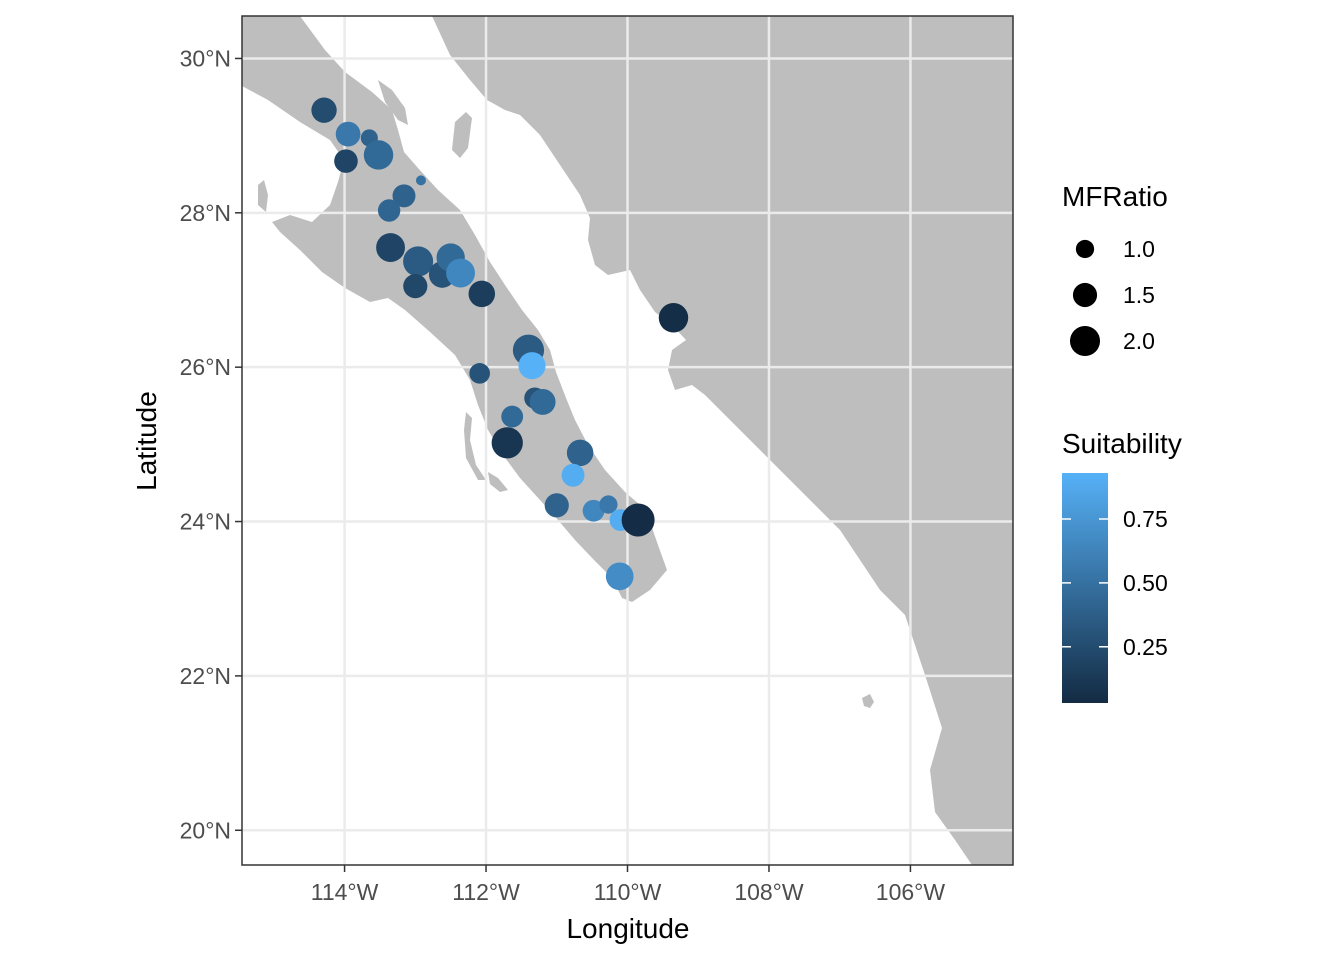 This screenshot has width=1344, height=960. I want to click on y-tick-label: 24°N, so click(205, 522).